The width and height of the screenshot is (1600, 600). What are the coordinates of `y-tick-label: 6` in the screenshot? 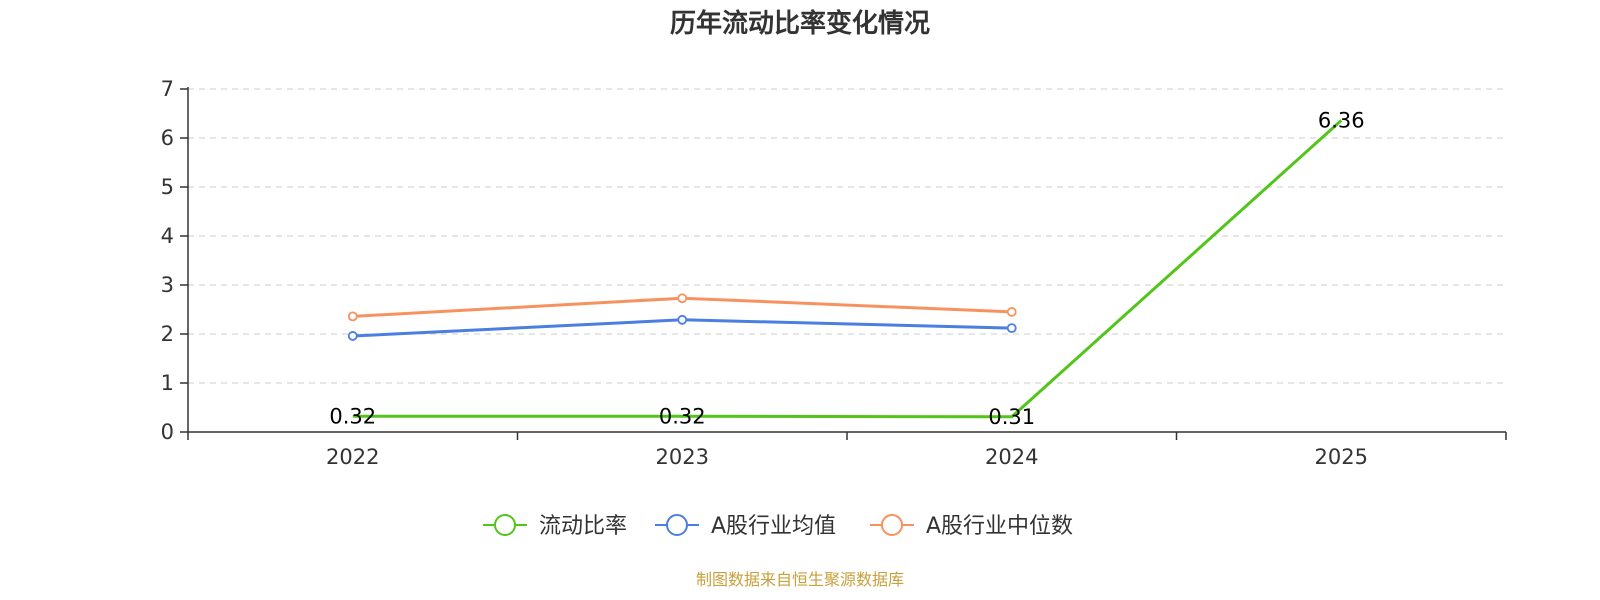 It's located at (167, 138).